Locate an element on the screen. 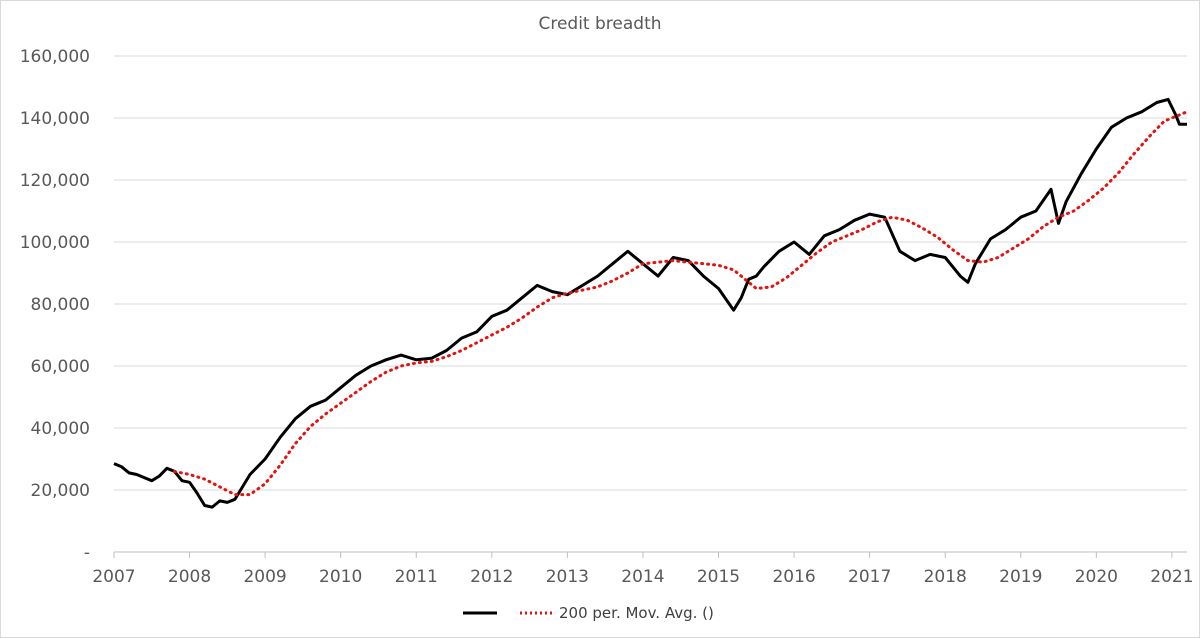  y-tick-label: 20,000 is located at coordinates (60, 491).